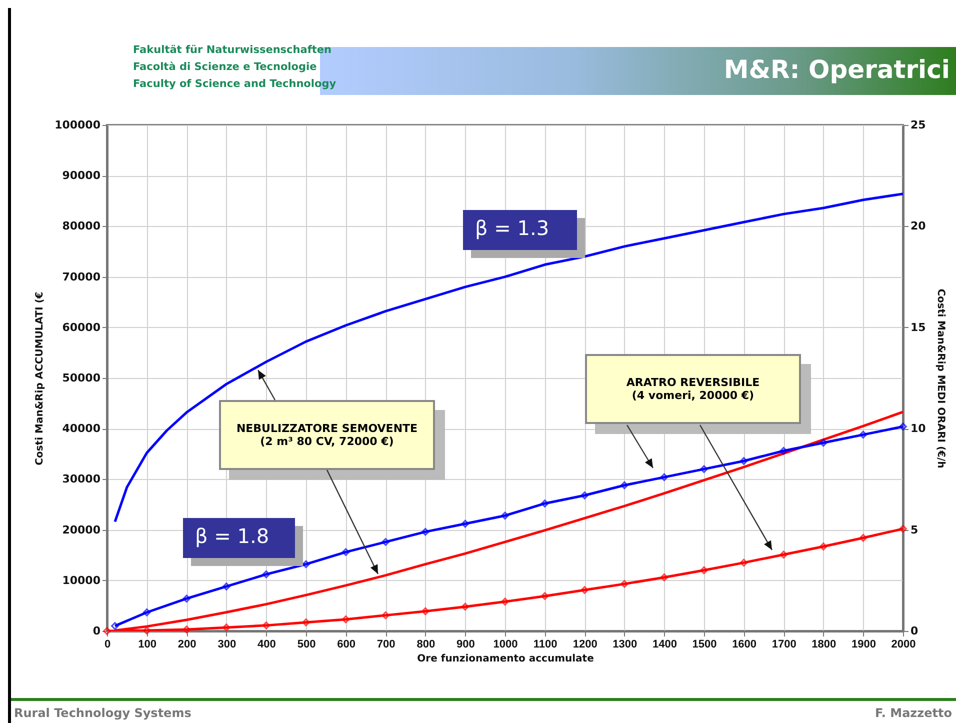 The height and width of the screenshot is (723, 956). I want to click on text: Facoltà di Scienze e Tecnologie, so click(225, 67).